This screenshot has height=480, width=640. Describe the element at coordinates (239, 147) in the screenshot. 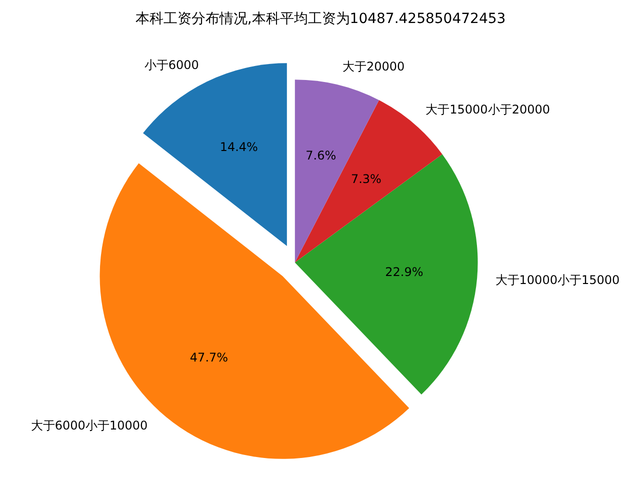

I see `data-label: 14.4%` at that location.